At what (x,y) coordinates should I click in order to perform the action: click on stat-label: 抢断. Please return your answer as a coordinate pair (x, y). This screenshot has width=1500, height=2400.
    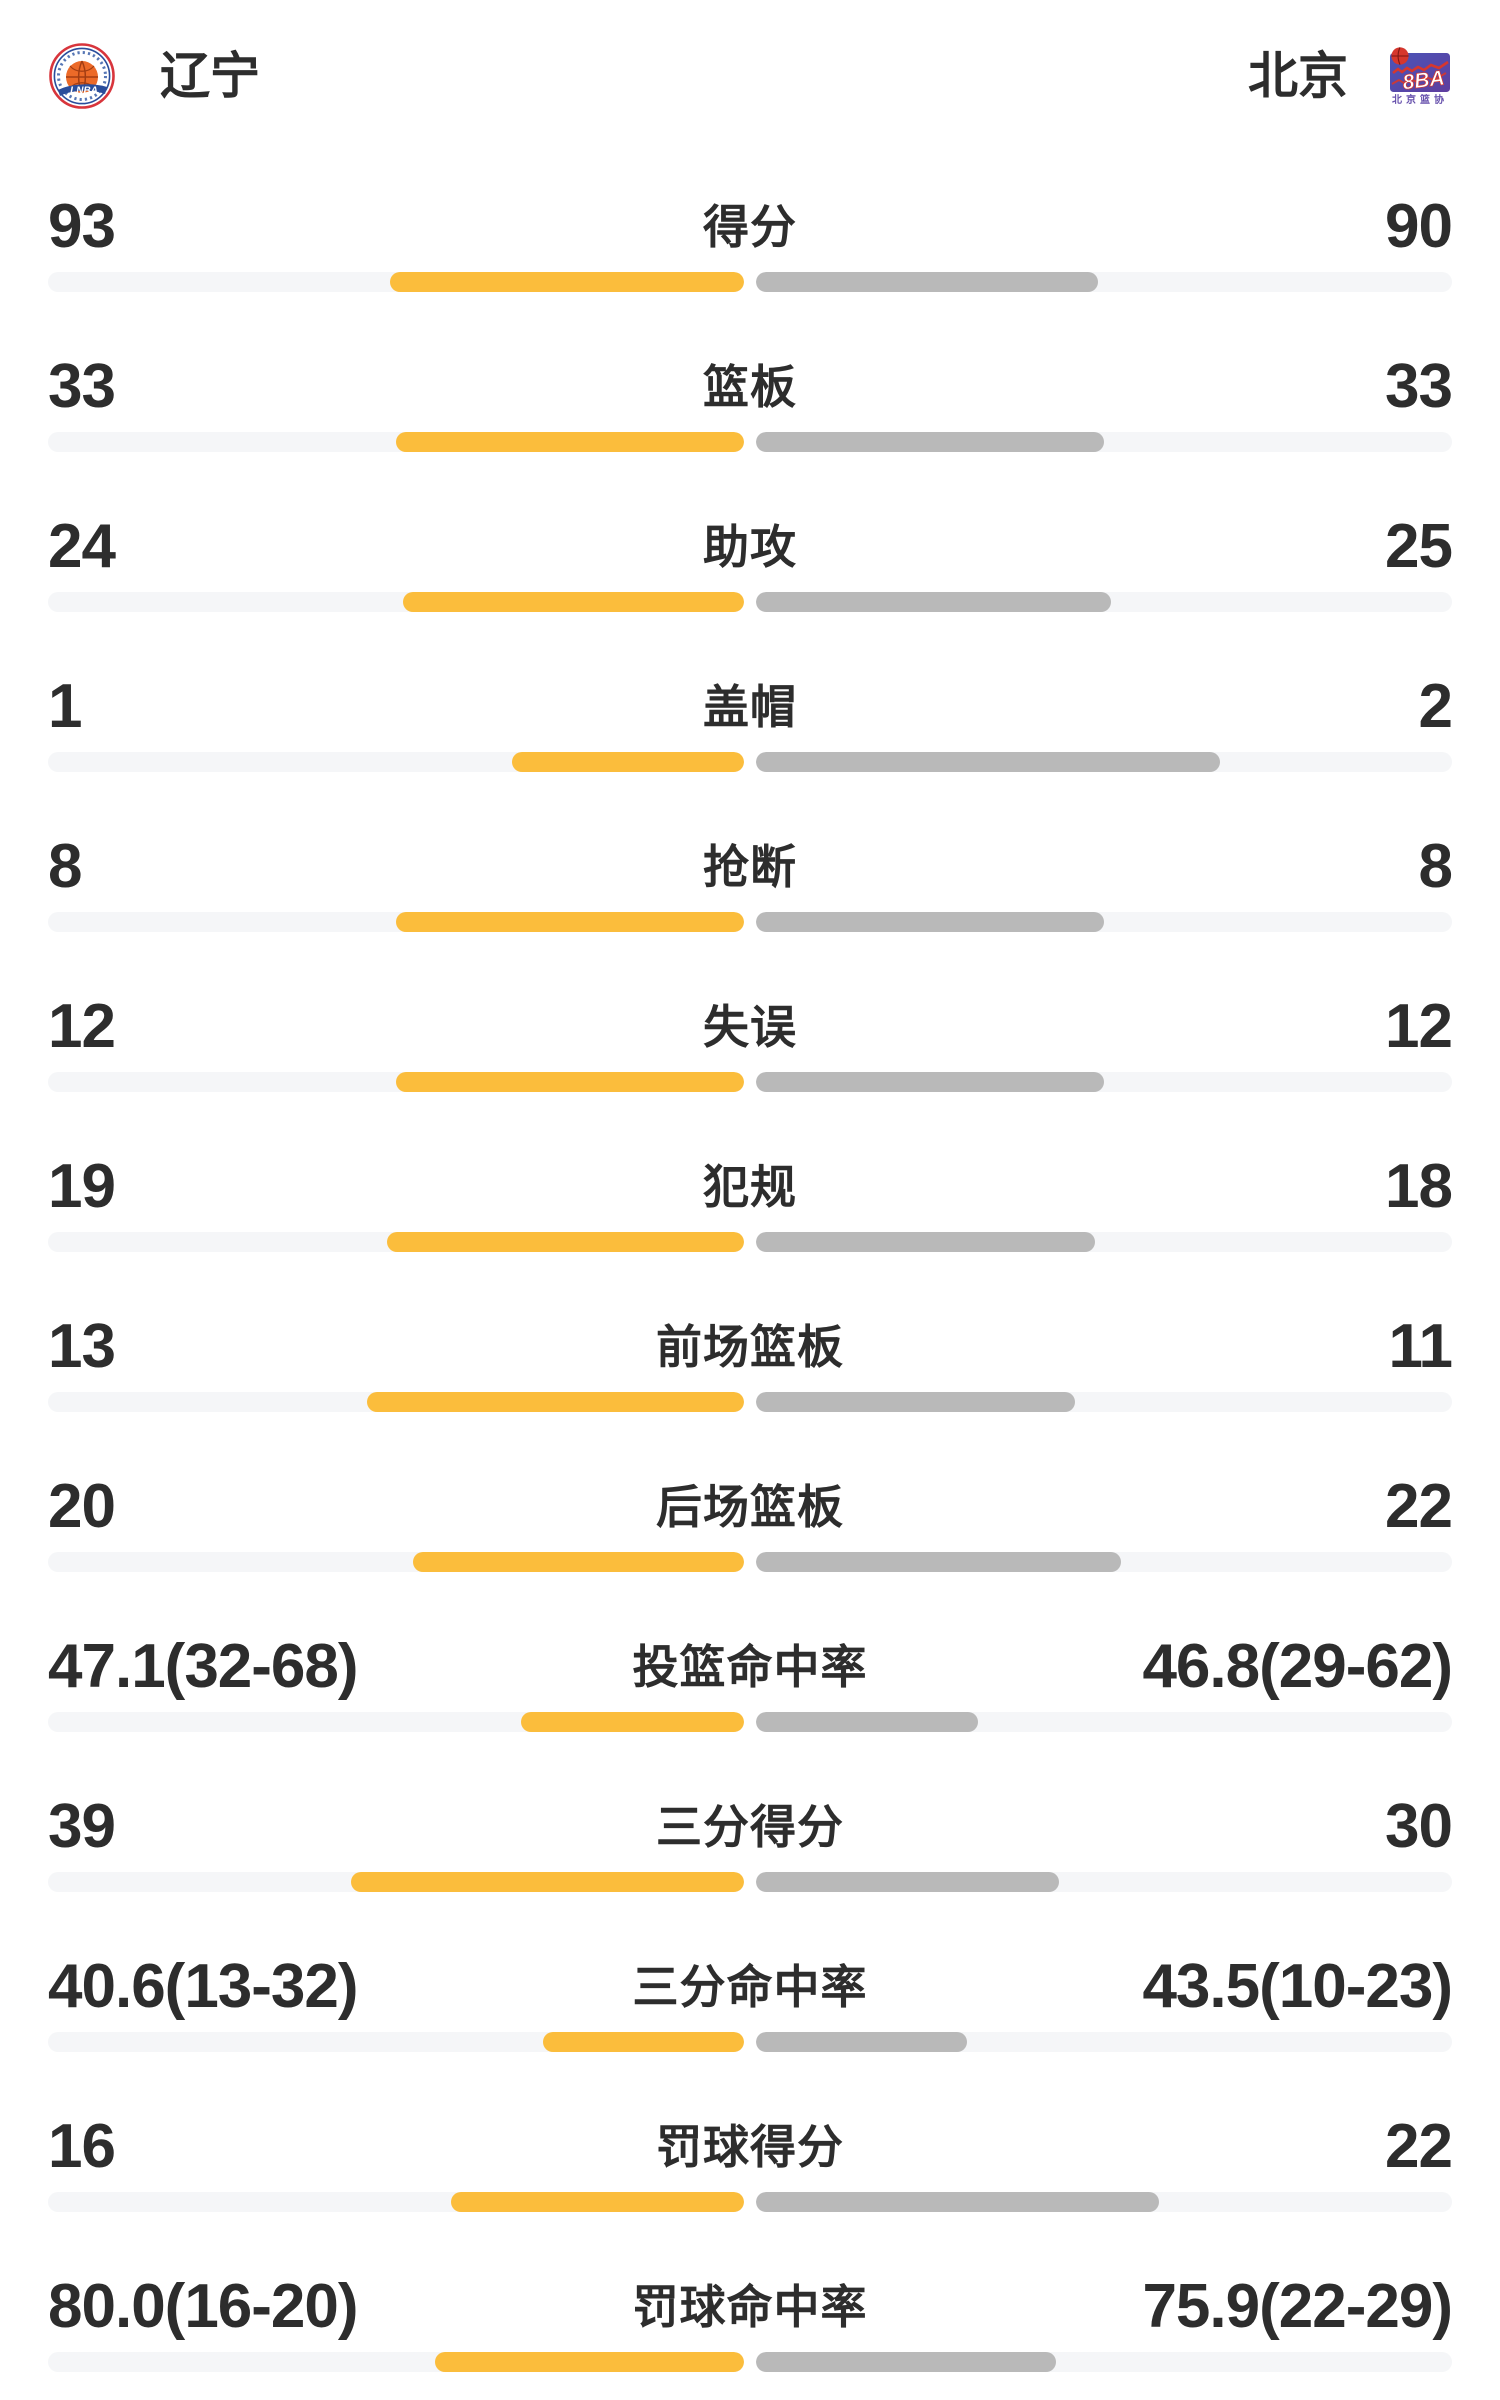
    Looking at the image, I should click on (750, 867).